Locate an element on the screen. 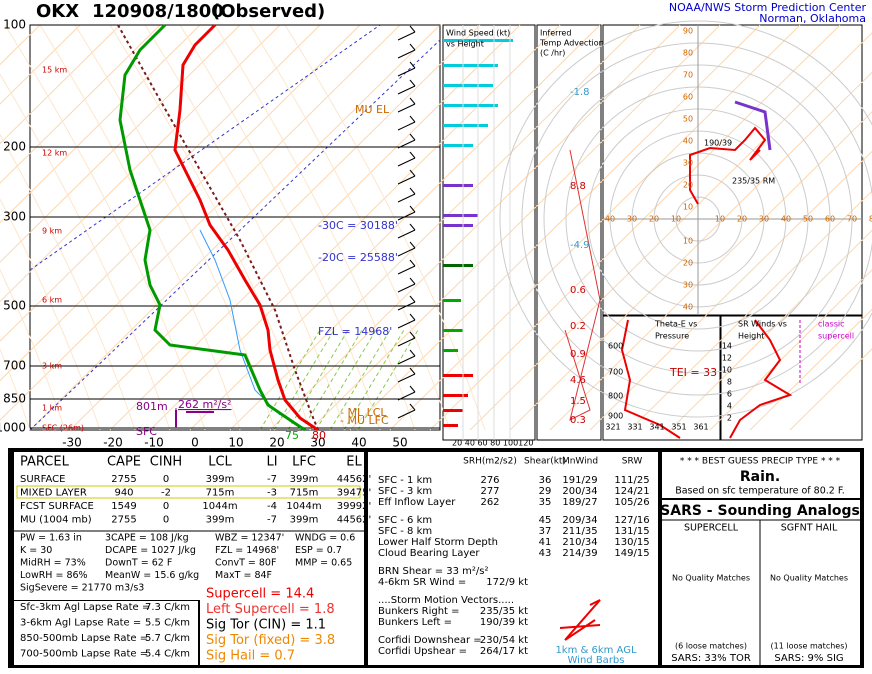 The width and height of the screenshot is (872, 674). parcel-header: EL is located at coordinates (354, 462).